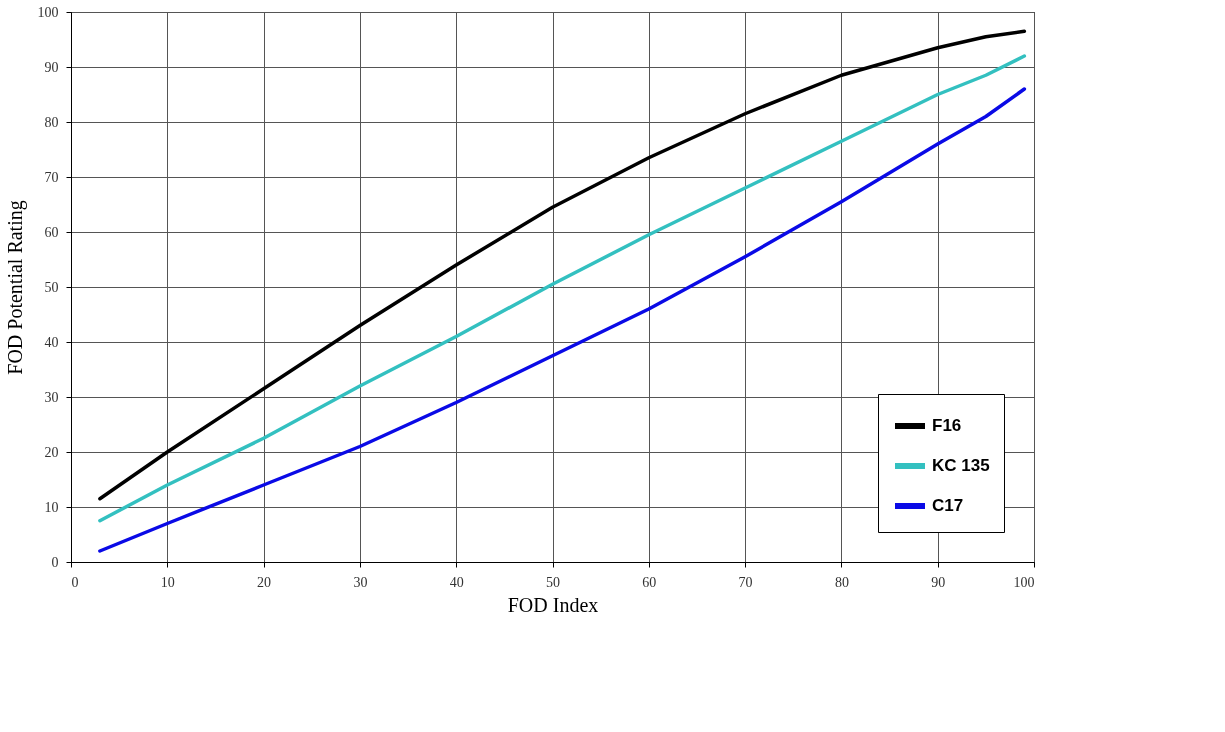 The height and width of the screenshot is (732, 1225). What do you see at coordinates (841, 582) in the screenshot?
I see `x-tick-label: 80` at bounding box center [841, 582].